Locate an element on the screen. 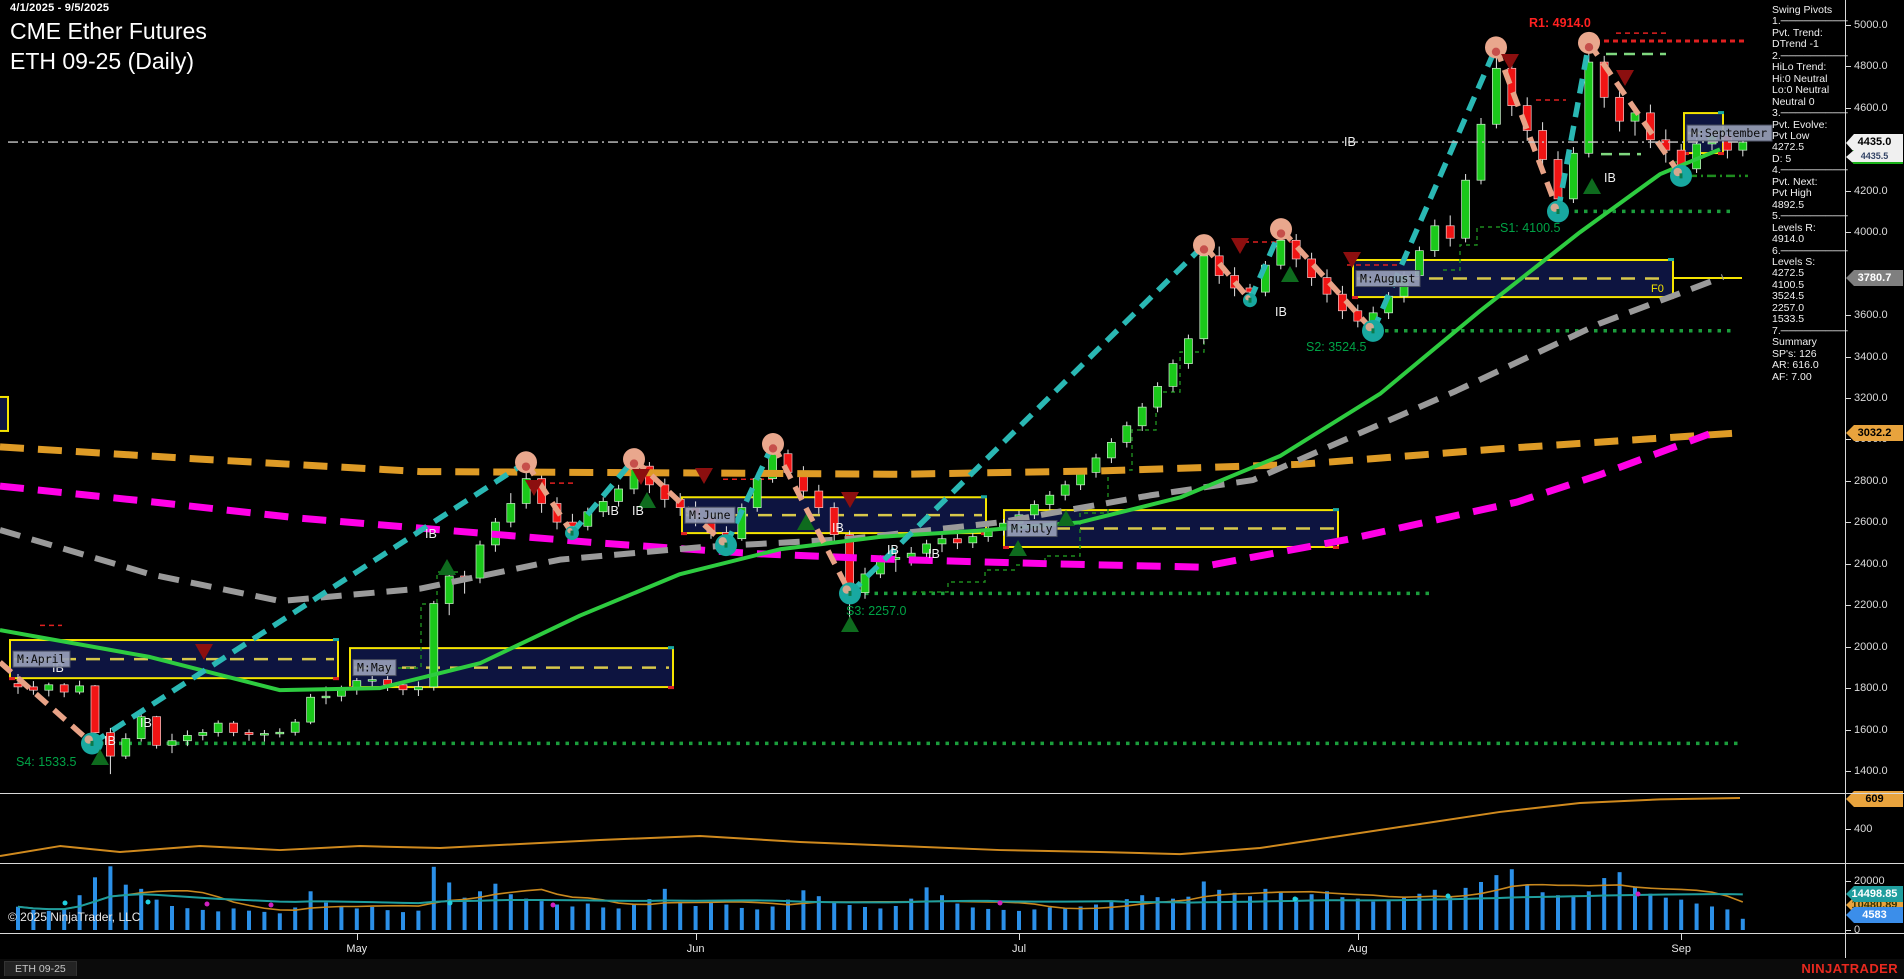  last-price-box: 4435.0 is located at coordinates (1874, 143).